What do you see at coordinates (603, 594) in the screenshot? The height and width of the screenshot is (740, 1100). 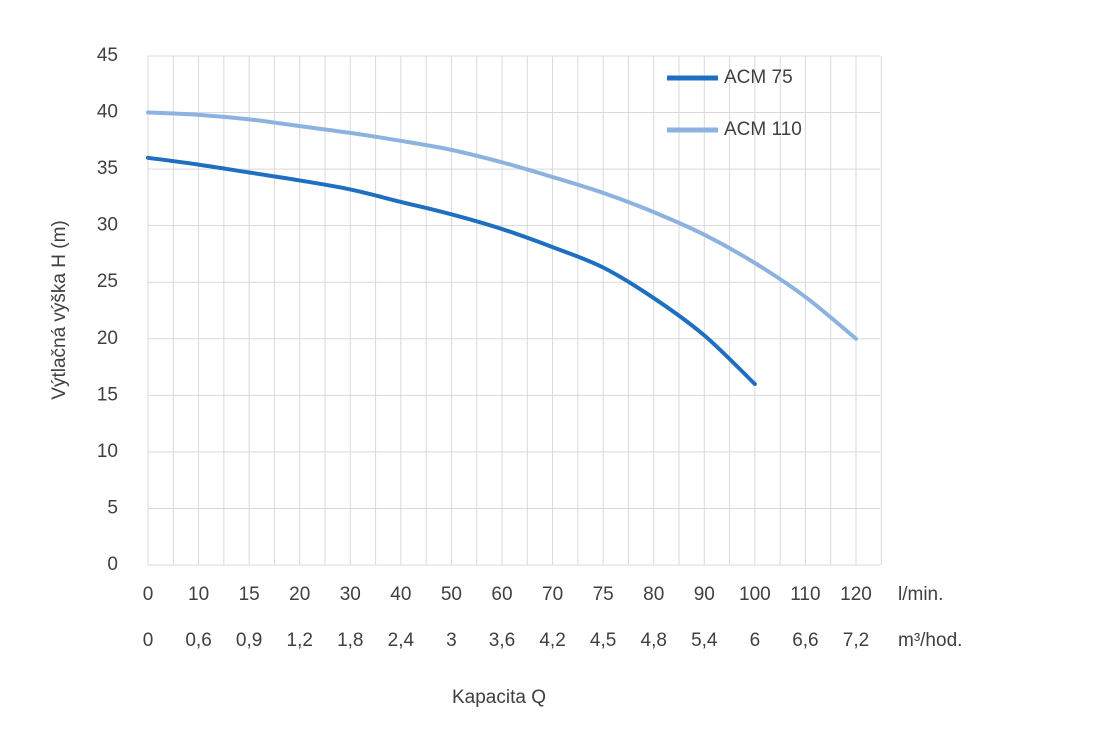 I see `x-tick-label: 75` at bounding box center [603, 594].